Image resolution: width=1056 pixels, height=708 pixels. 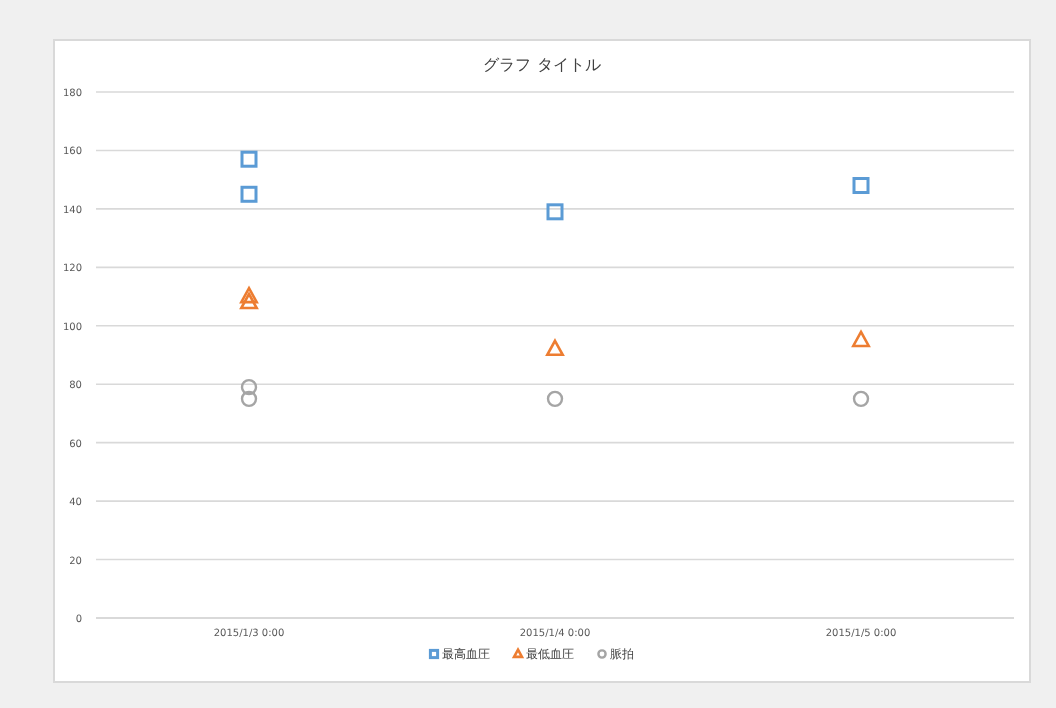 What do you see at coordinates (542, 65) in the screenshot?
I see `chart-title: グラフ タイトル` at bounding box center [542, 65].